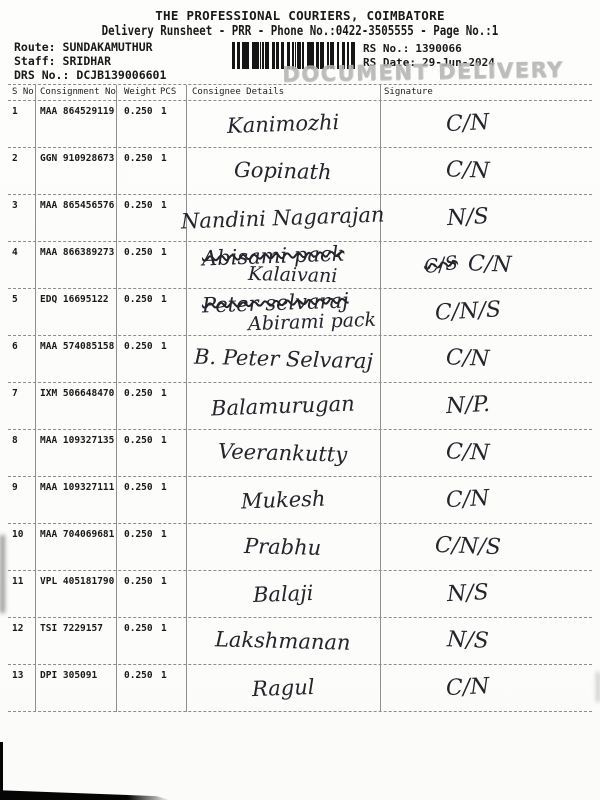 The height and width of the screenshot is (800, 600). I want to click on rs-no-line: RS No.: 1390066, so click(429, 49).